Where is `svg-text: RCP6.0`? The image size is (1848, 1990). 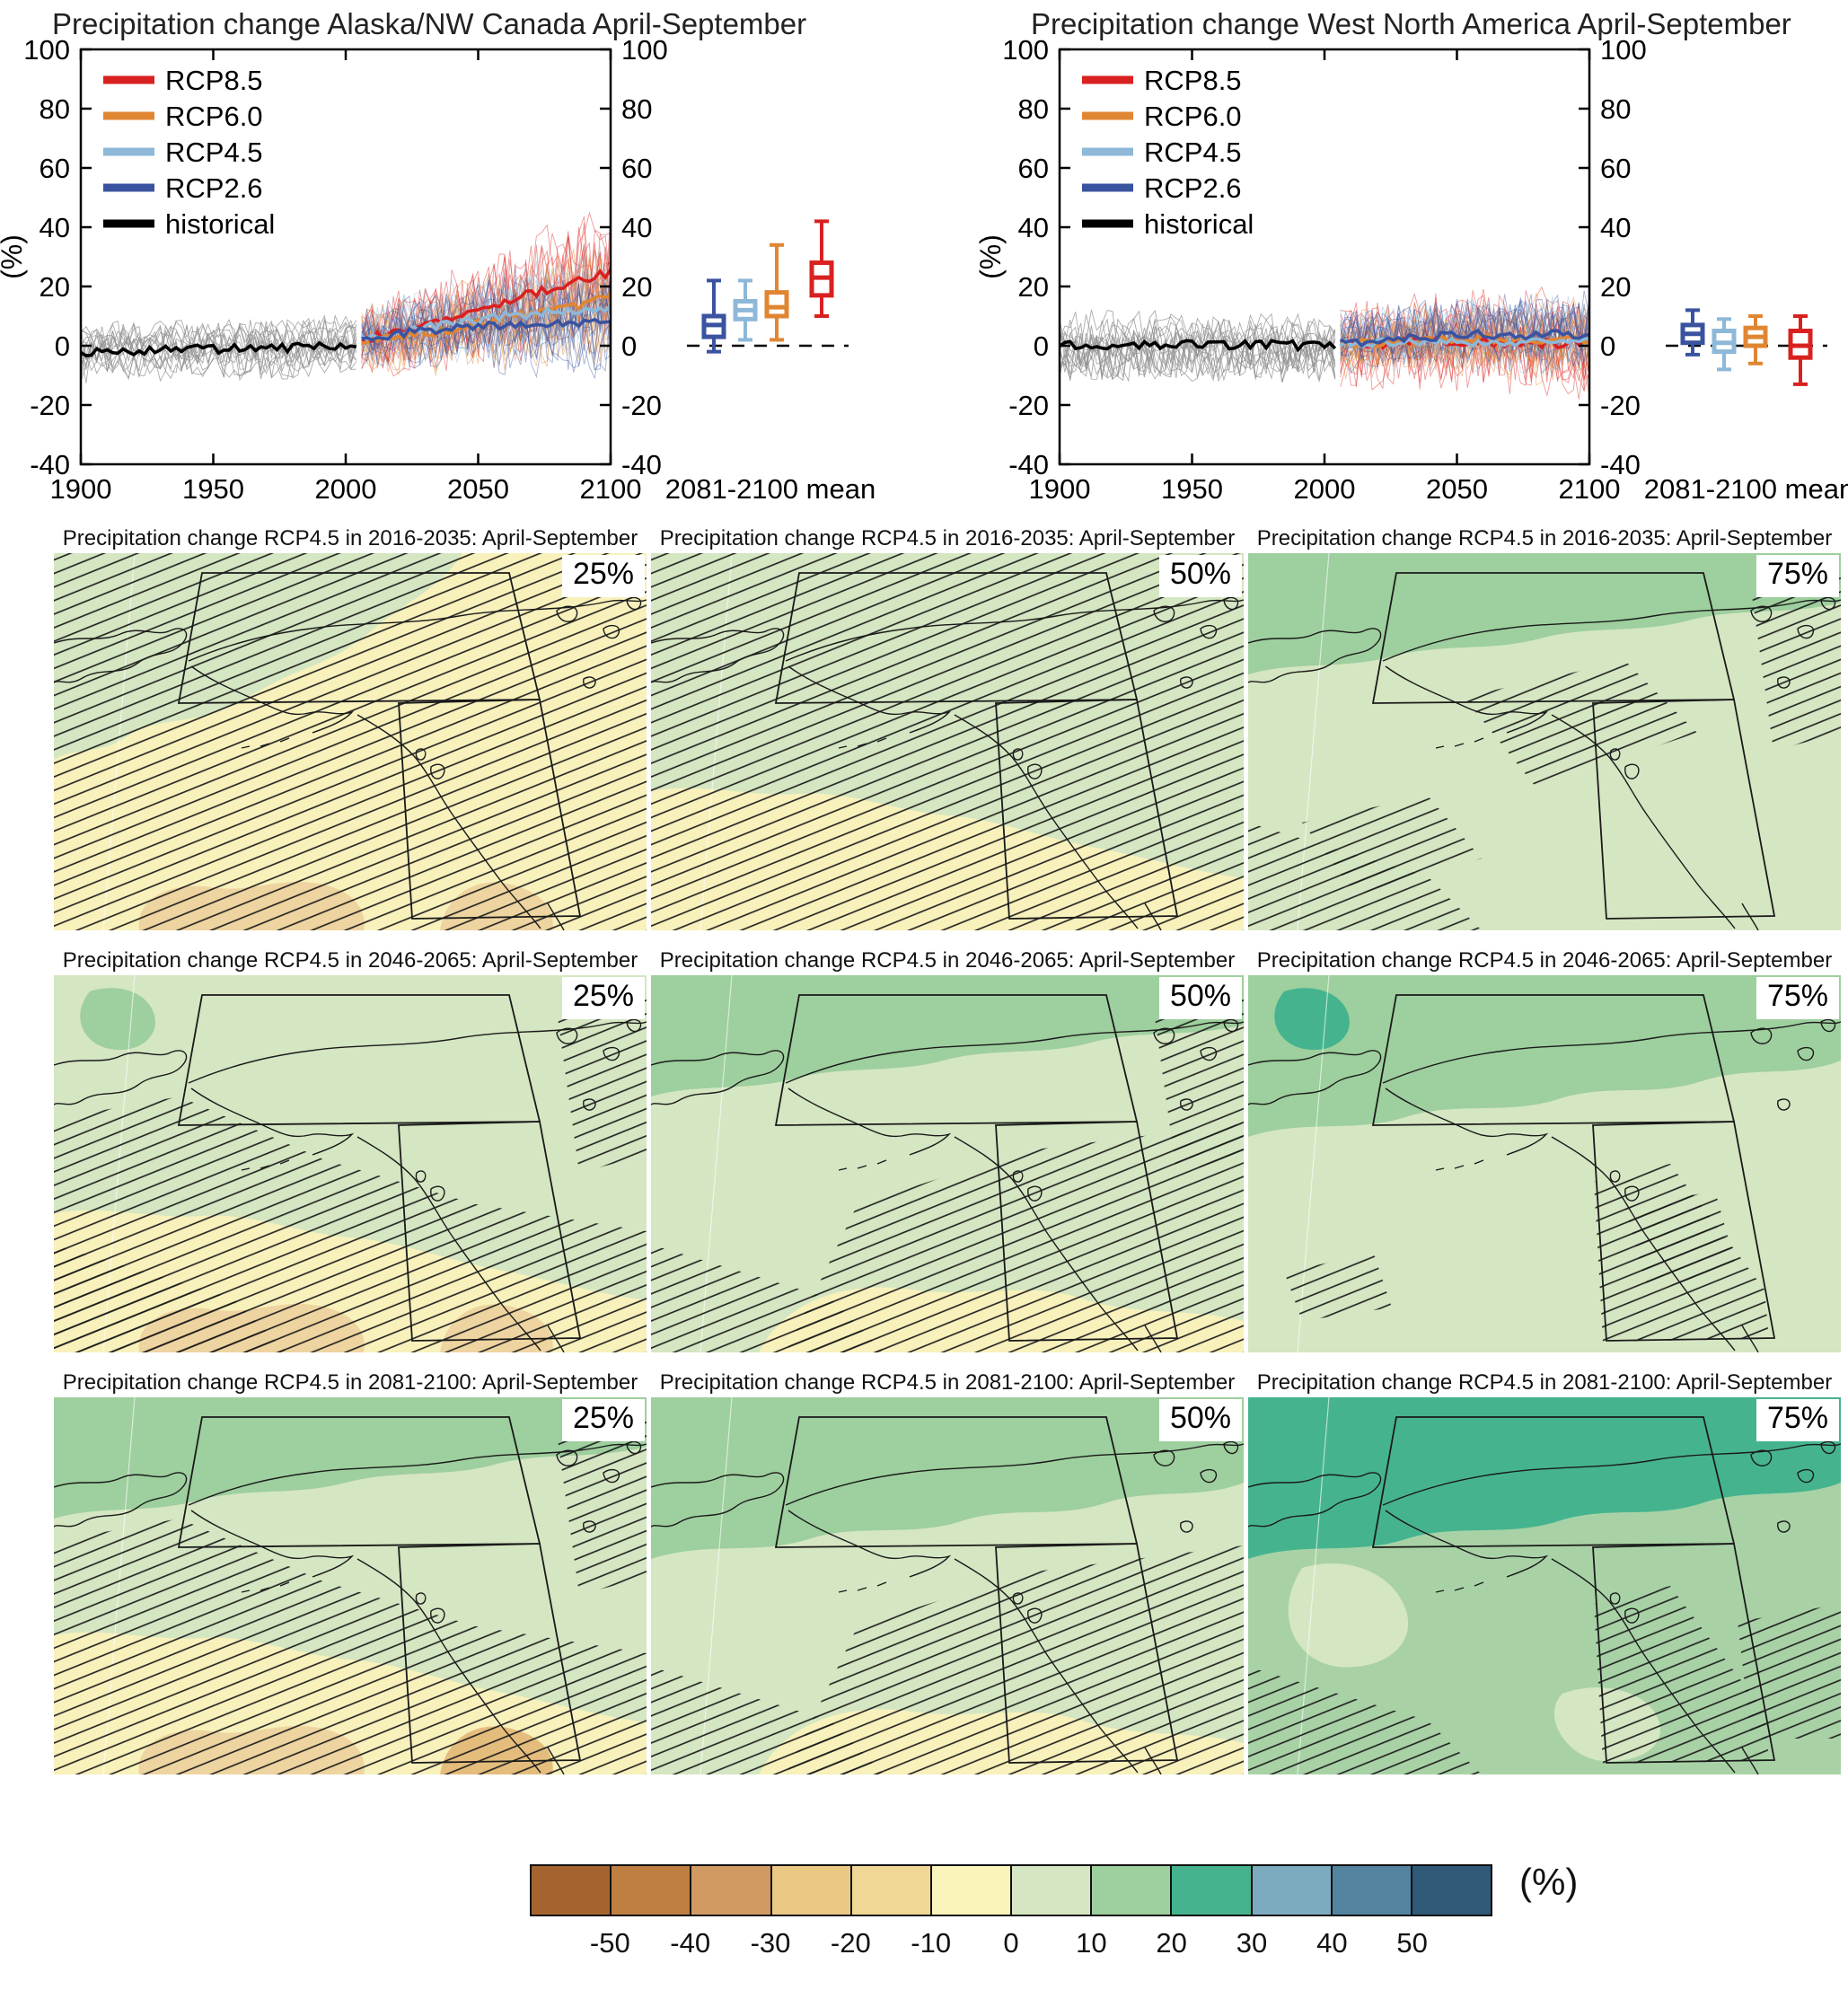
svg-text: RCP6.0 is located at coordinates (1193, 116).